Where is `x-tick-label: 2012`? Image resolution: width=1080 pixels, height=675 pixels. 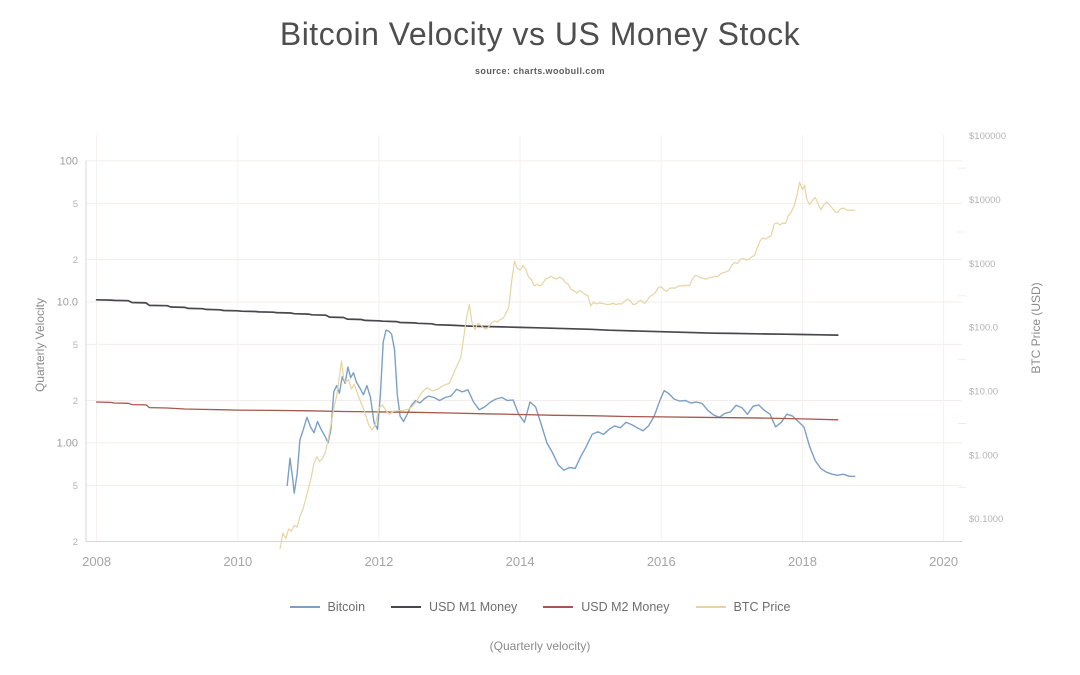 x-tick-label: 2012 is located at coordinates (378, 561).